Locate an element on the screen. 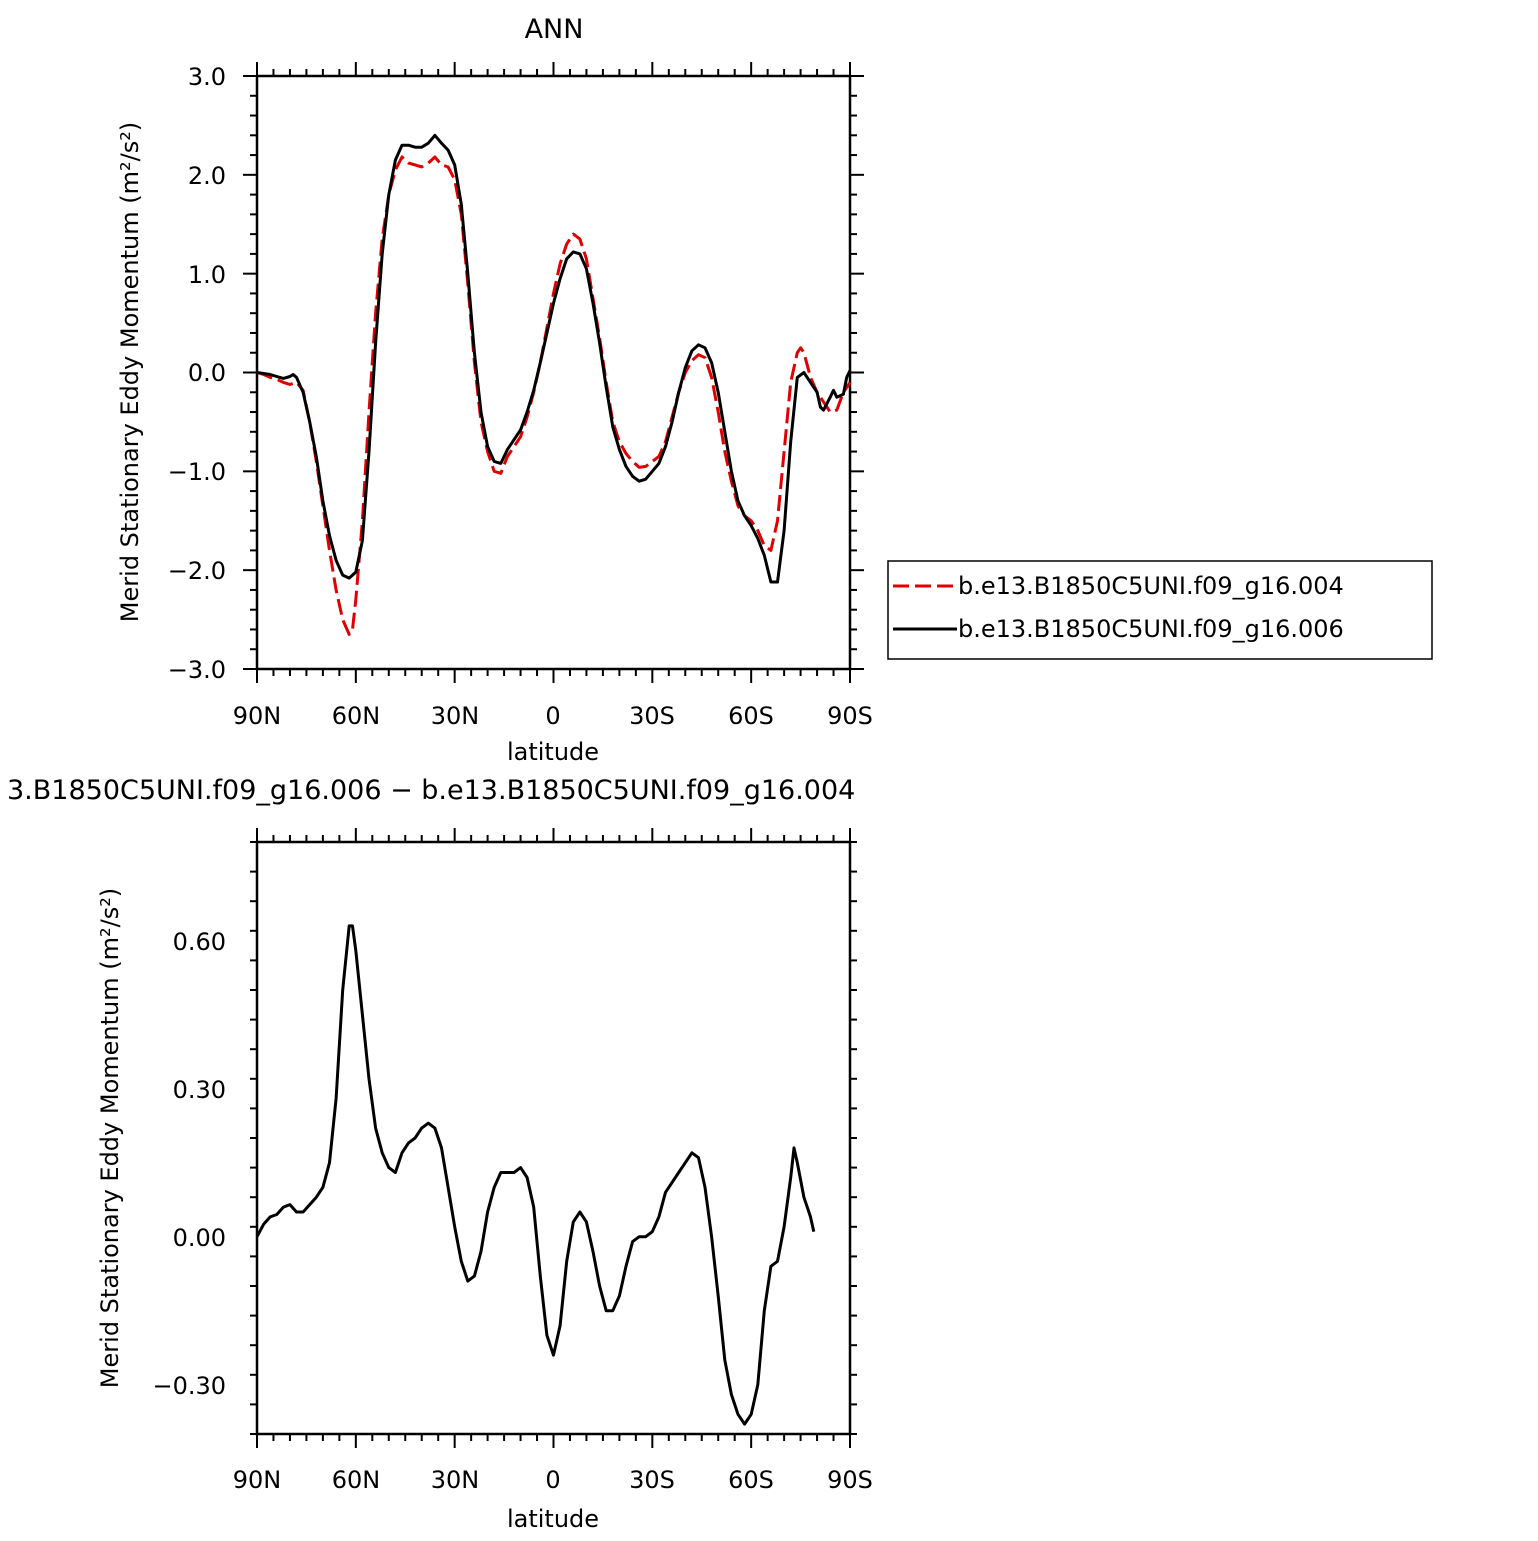  top-xtick-label: 90S is located at coordinates (850, 716).